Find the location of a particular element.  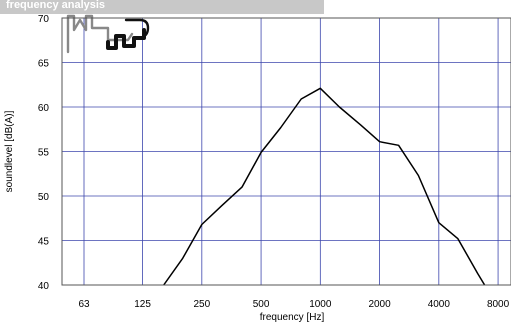

x-tick-labels: 63 125 250 500 1000 2000 4000 8000 is located at coordinates (293, 304).